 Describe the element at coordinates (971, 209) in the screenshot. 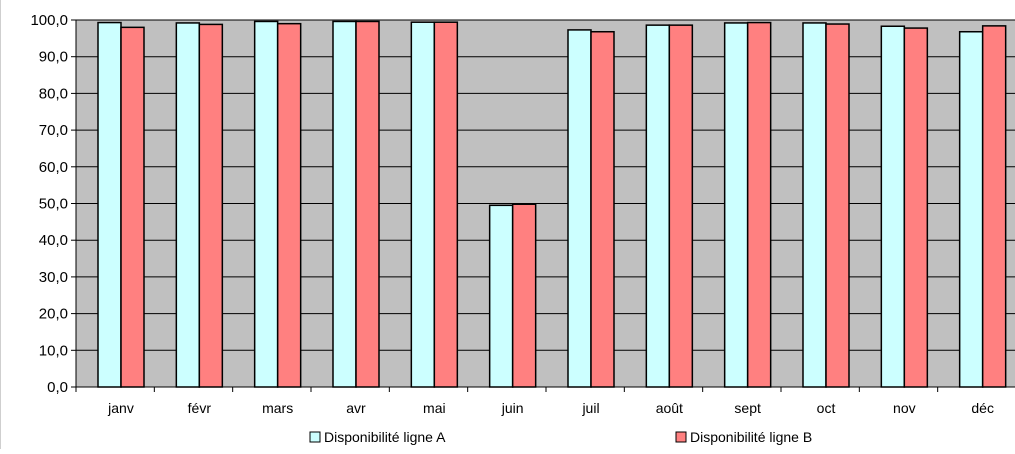

I see `bar-a-déc` at that location.